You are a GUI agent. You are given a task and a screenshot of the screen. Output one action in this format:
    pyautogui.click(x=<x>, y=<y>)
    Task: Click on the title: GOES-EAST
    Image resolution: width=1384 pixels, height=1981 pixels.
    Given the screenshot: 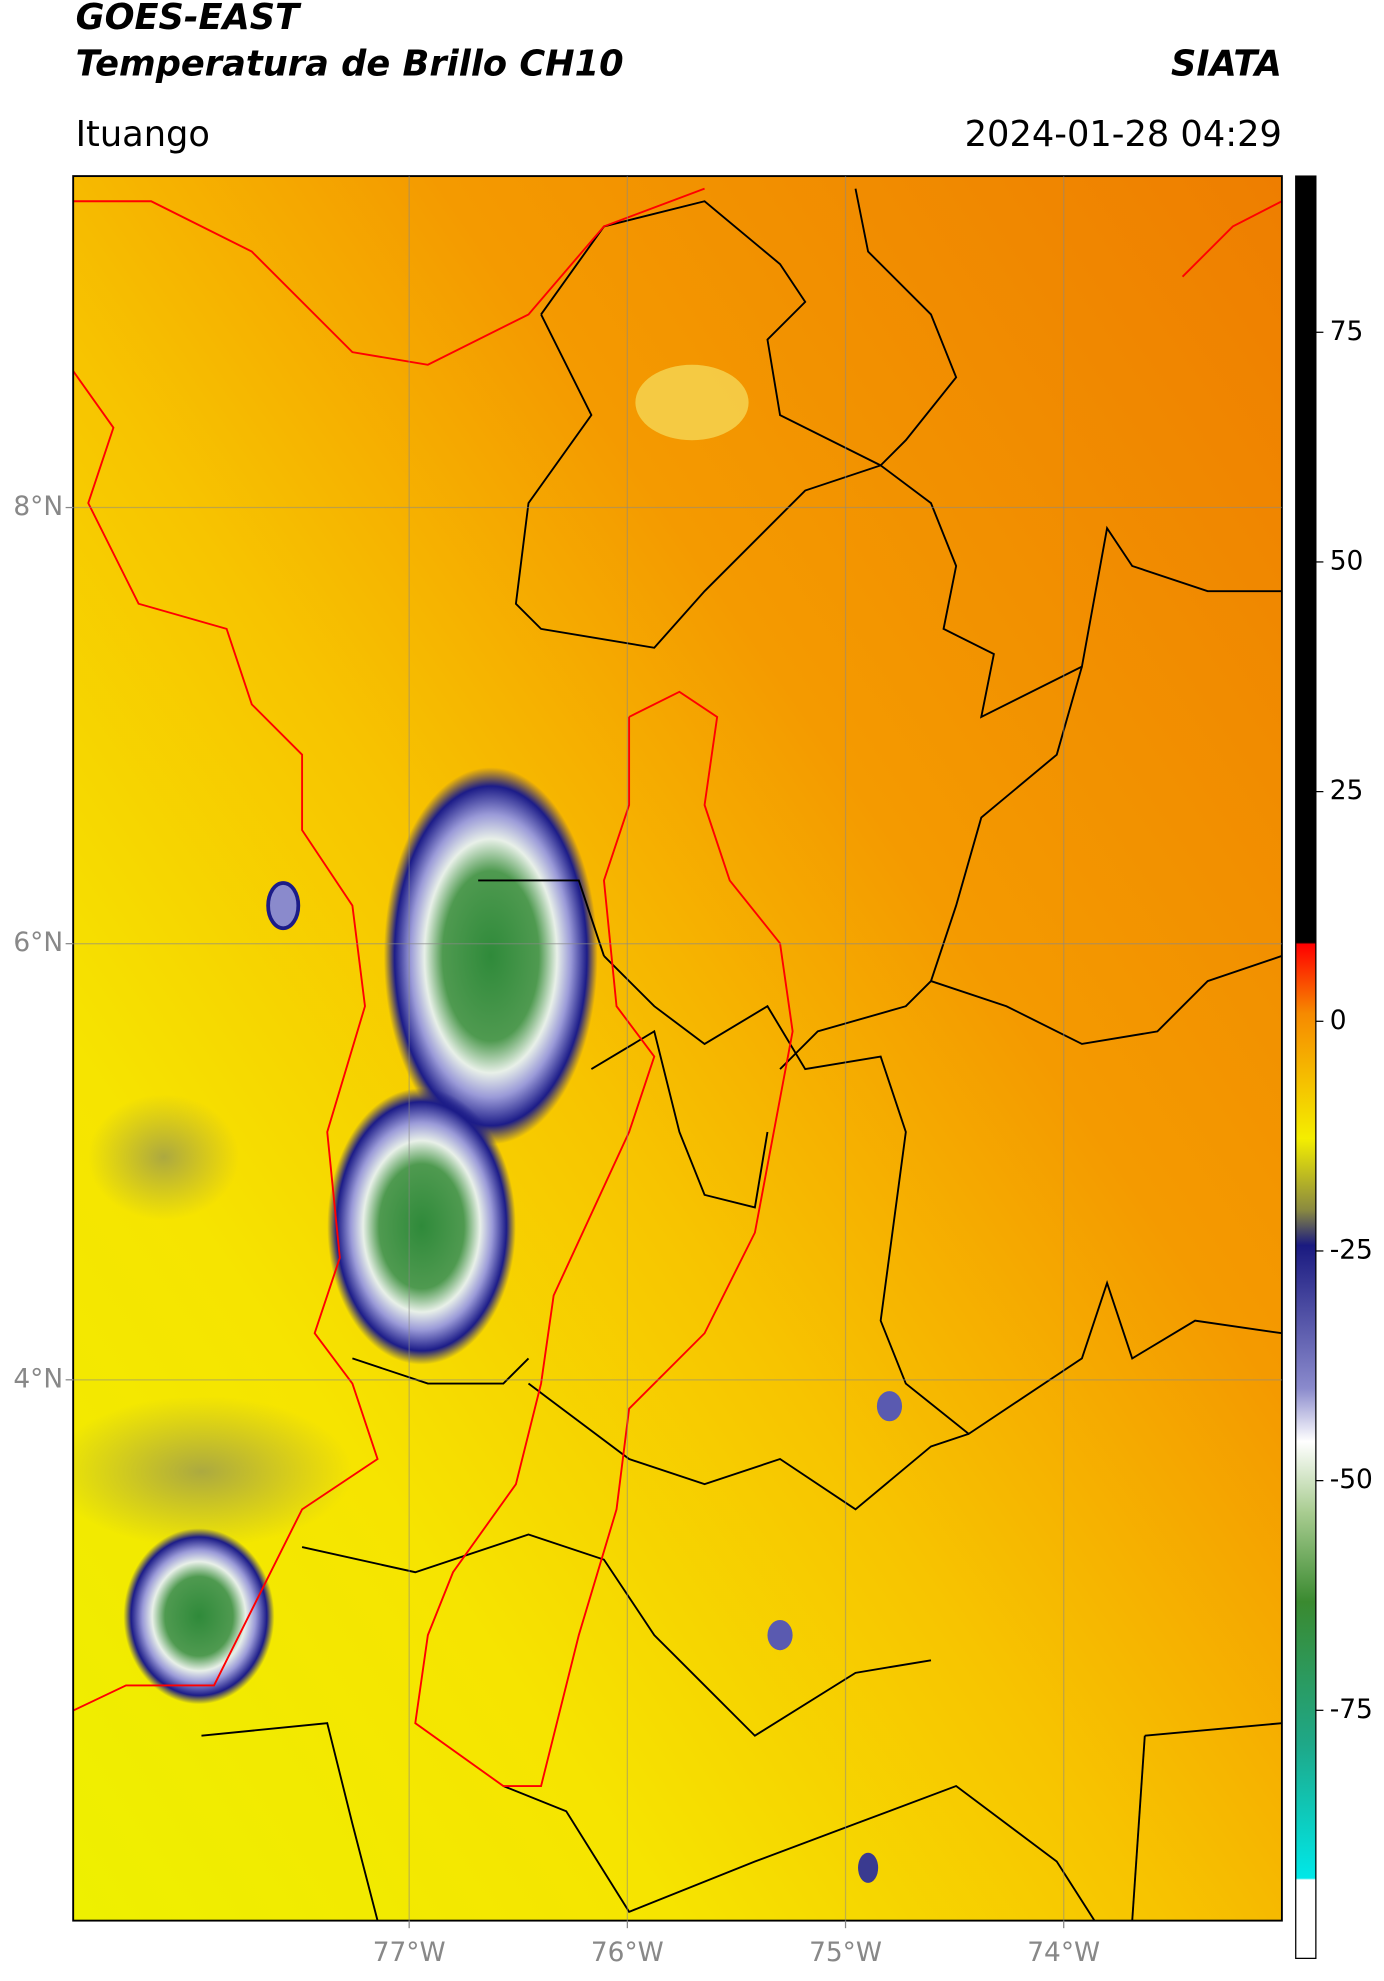 What is the action you would take?
    pyautogui.click(x=189, y=19)
    